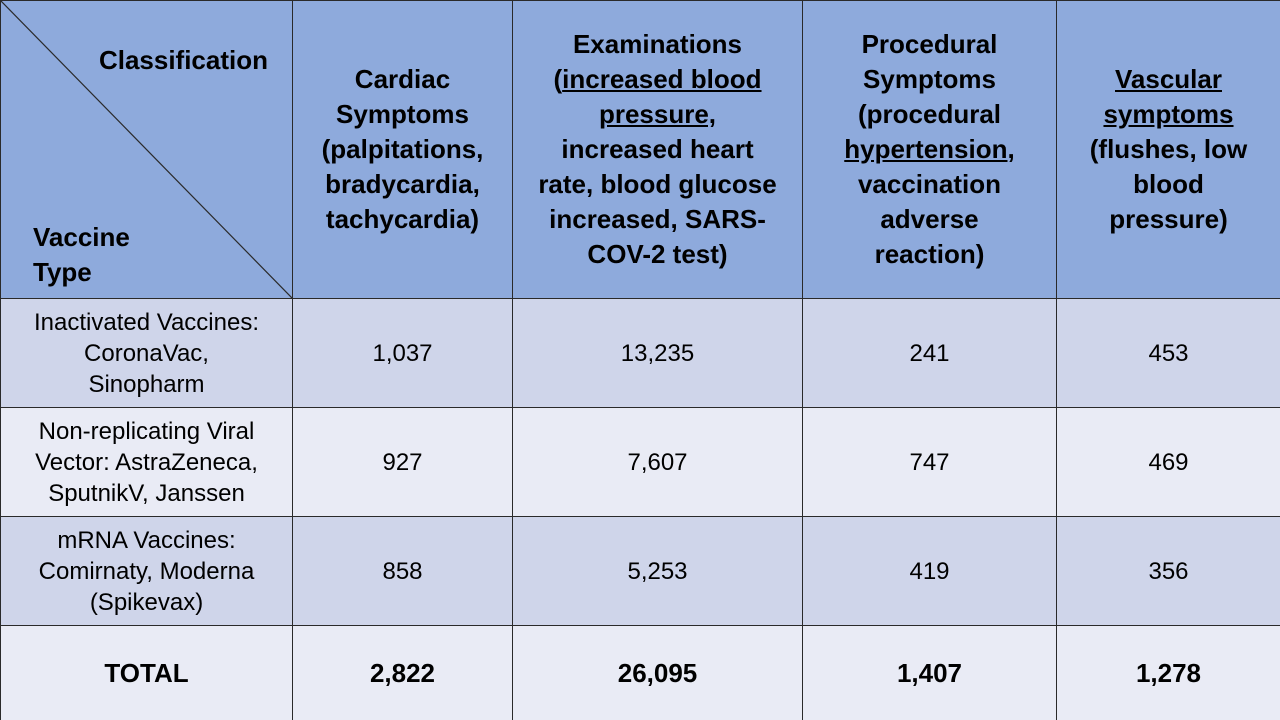 Image resolution: width=1280 pixels, height=720 pixels. What do you see at coordinates (402, 672) in the screenshot?
I see `total-cardiac-value: 2,822` at bounding box center [402, 672].